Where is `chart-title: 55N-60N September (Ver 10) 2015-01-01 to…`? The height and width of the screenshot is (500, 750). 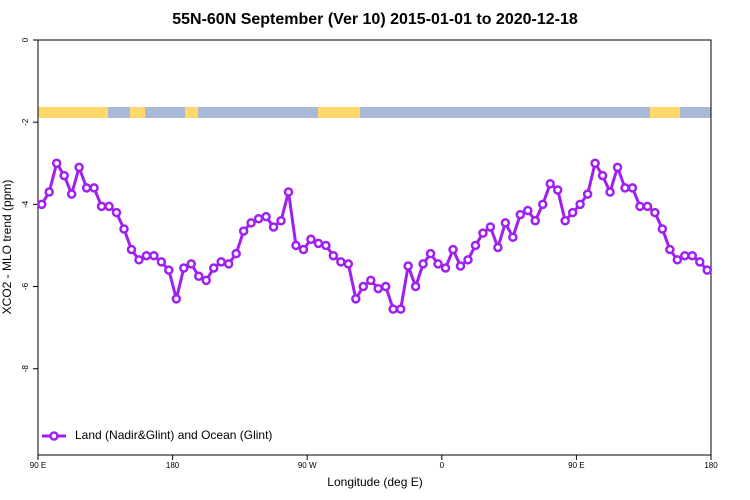
chart-title: 55N-60N September (Ver 10) 2015-01-01 to… is located at coordinates (375, 19).